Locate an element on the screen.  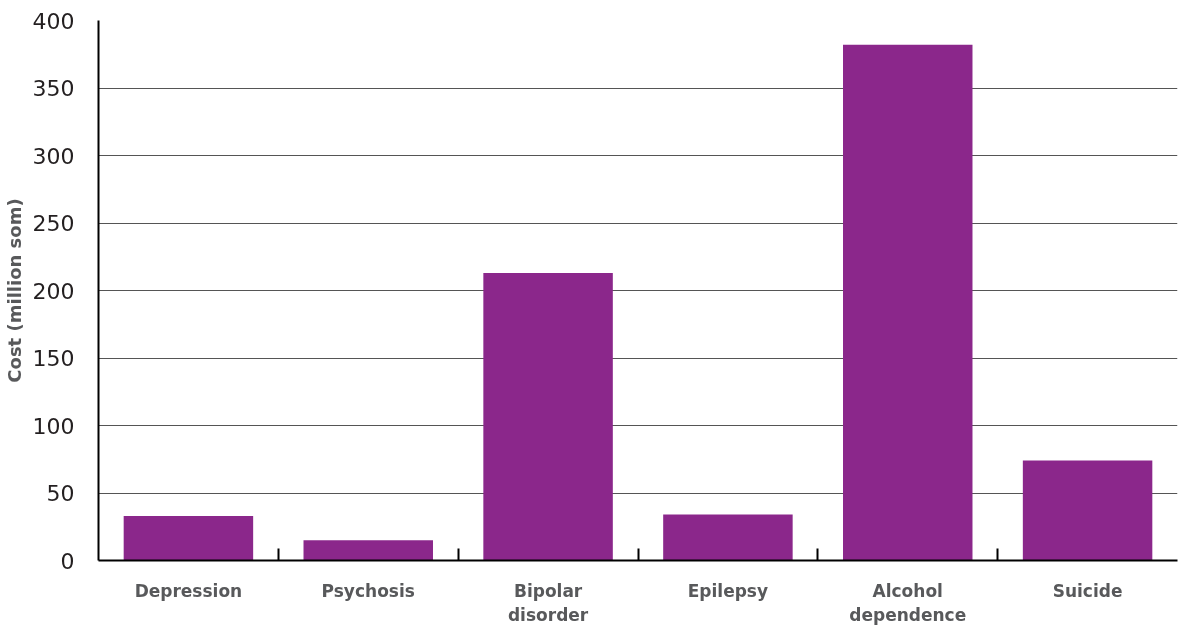
x-tick-label: Suicide is located at coordinates (1087, 590).